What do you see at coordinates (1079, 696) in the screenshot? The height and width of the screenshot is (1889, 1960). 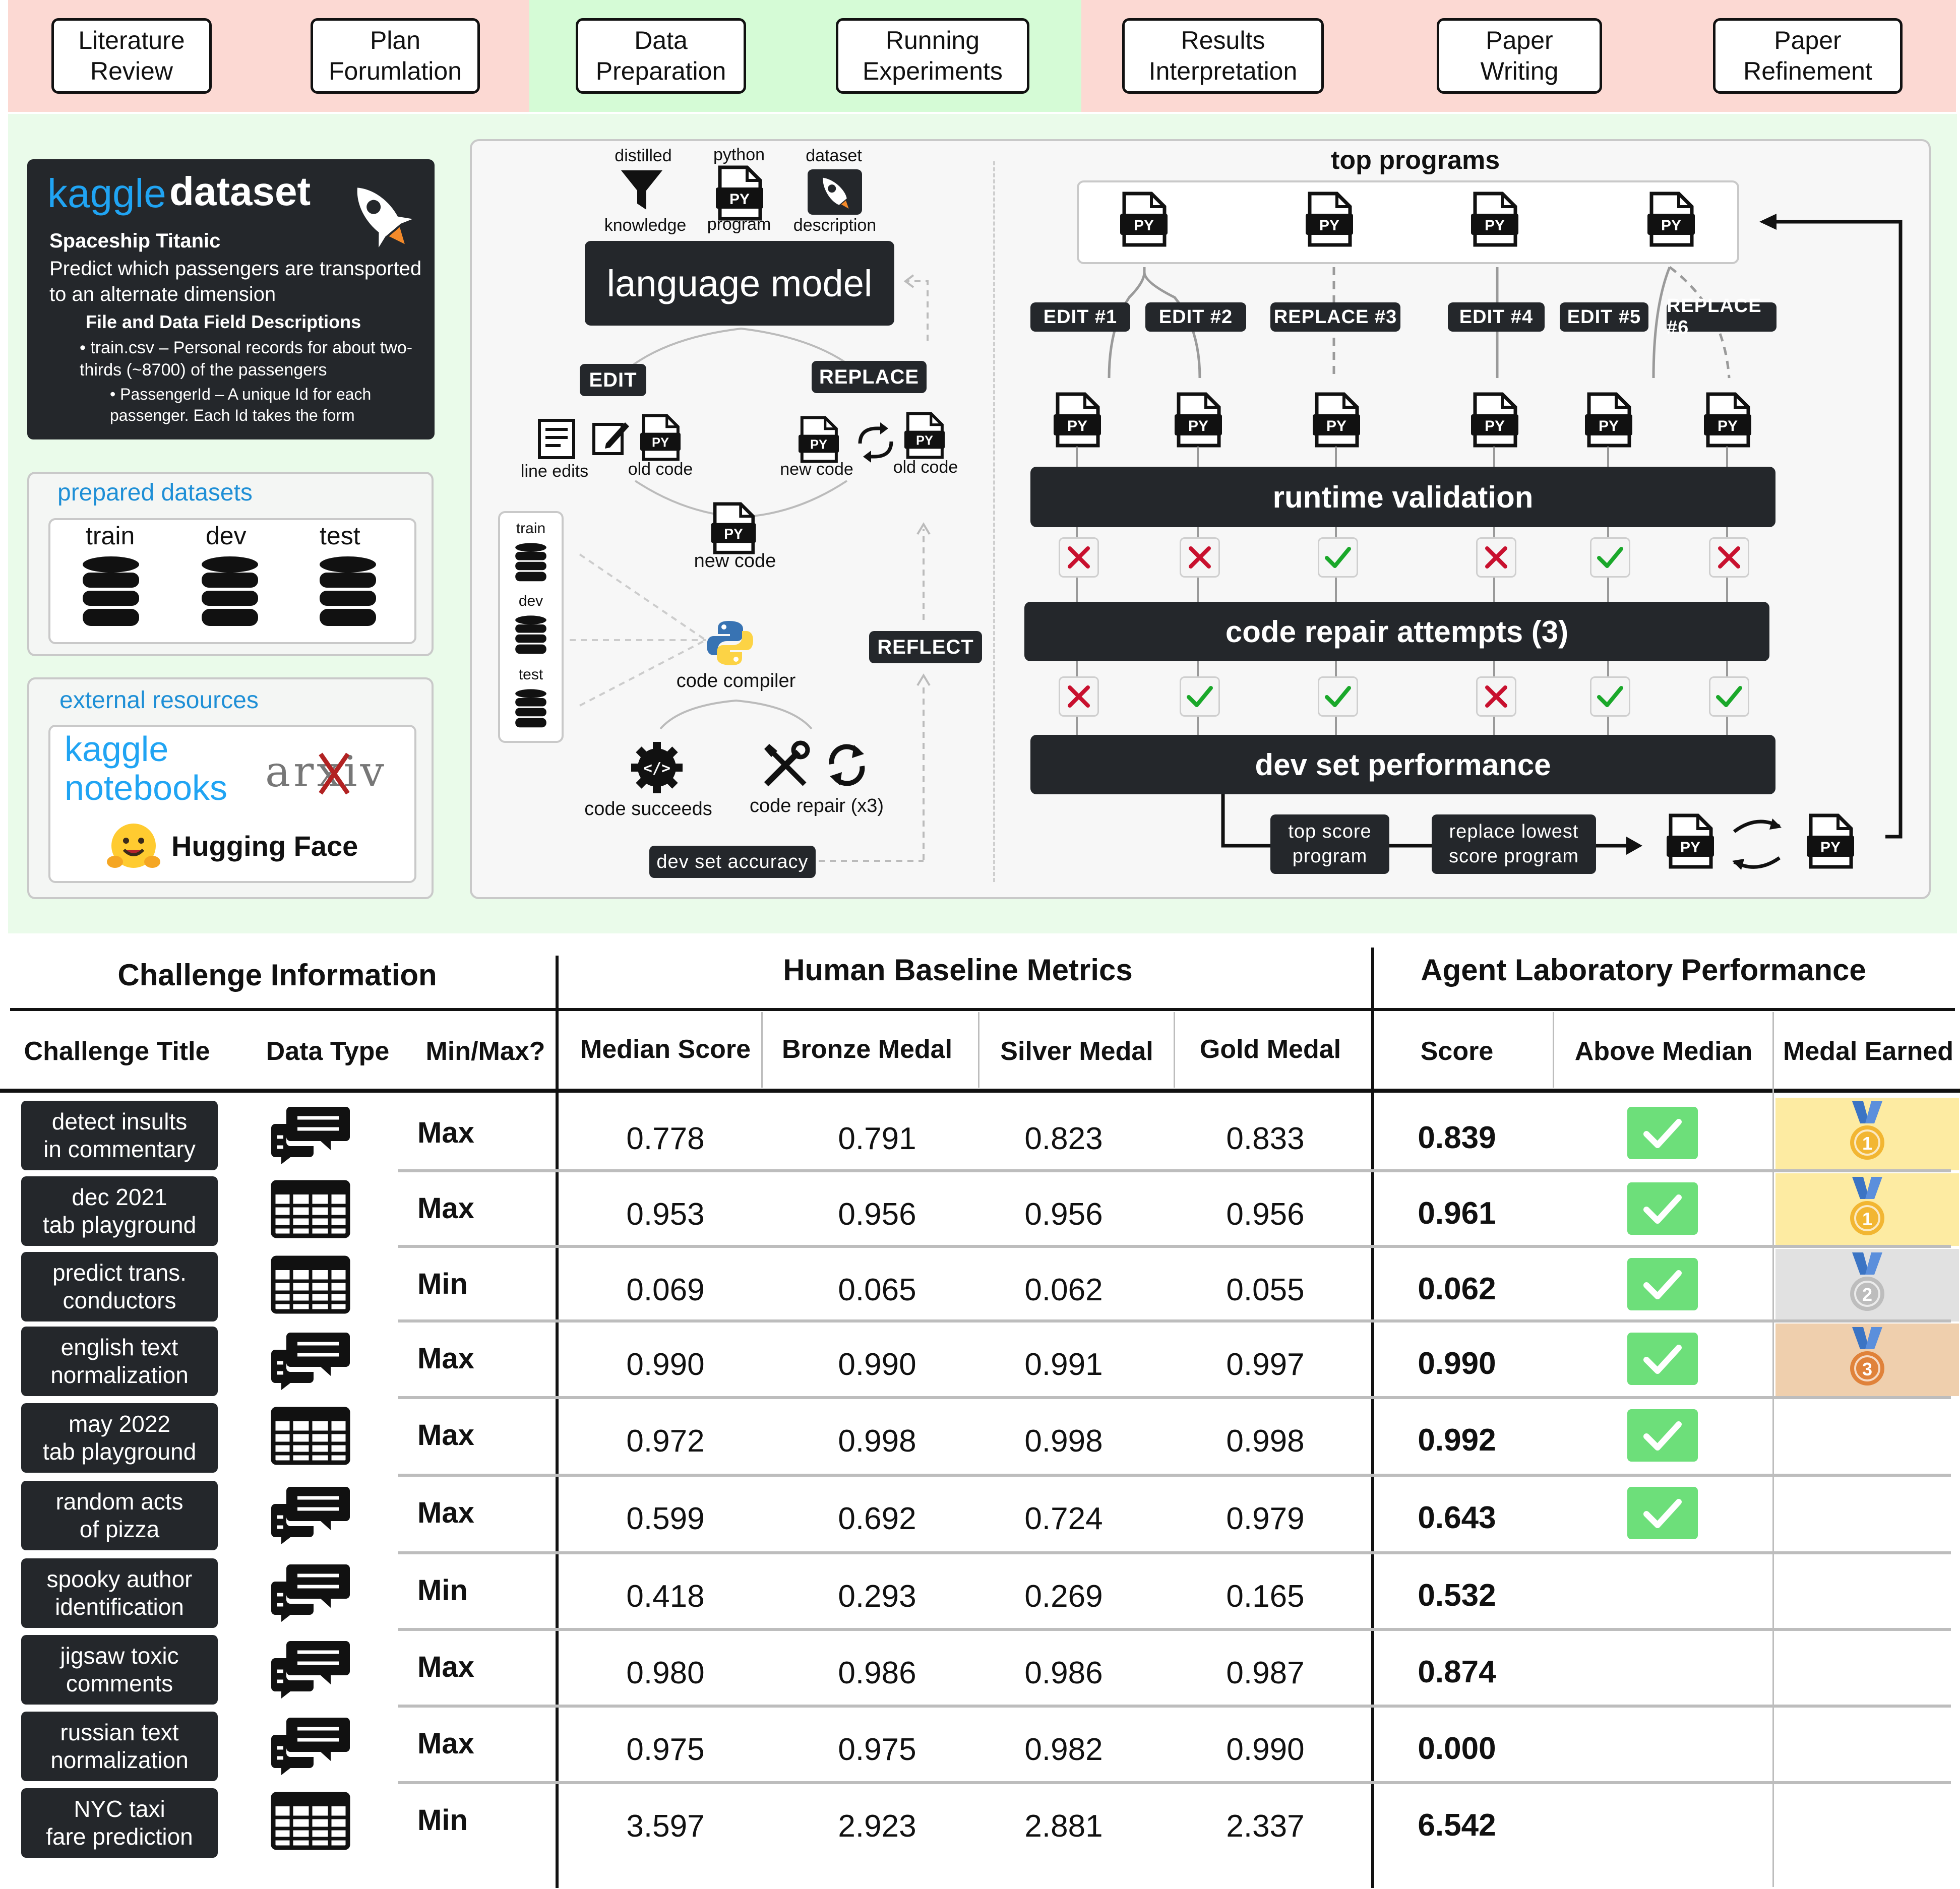 I see `repair-fail-icon` at bounding box center [1079, 696].